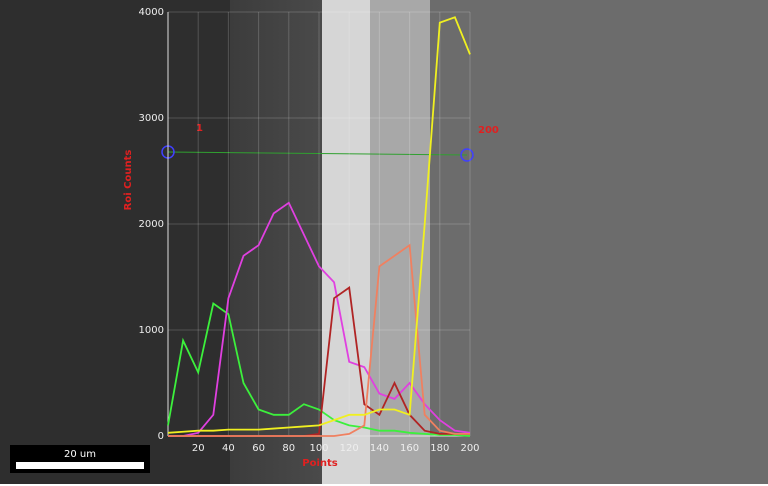  What do you see at coordinates (469, 448) in the screenshot?
I see `x-tick-label: 200` at bounding box center [469, 448].